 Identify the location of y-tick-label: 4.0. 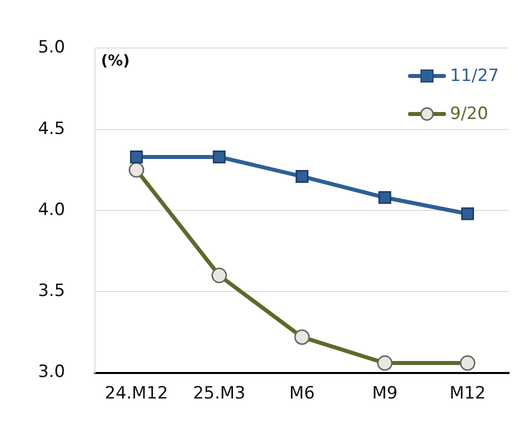
(52, 210).